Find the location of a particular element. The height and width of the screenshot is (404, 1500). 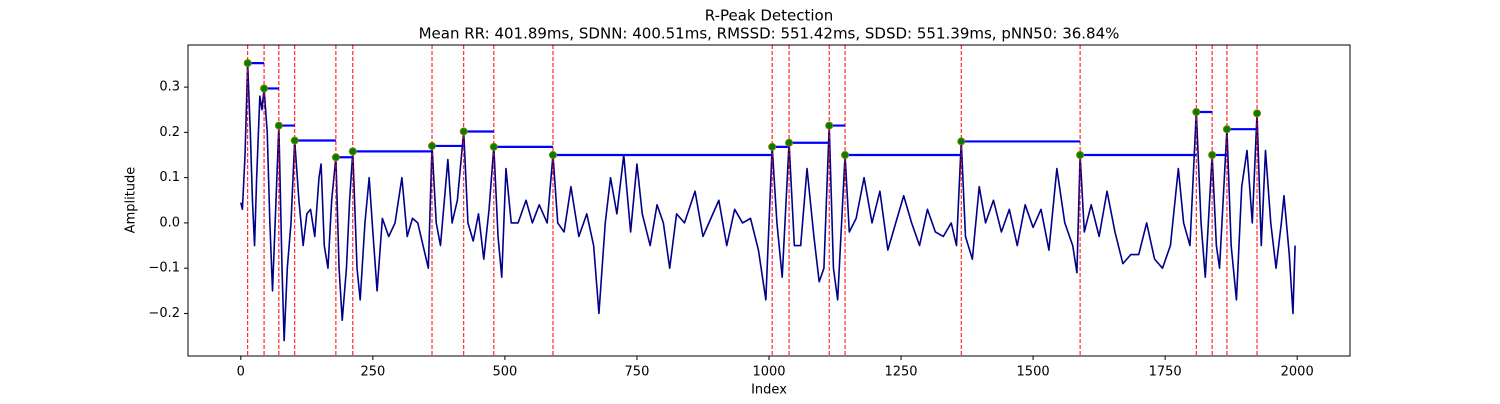

x-tick-label: 500 is located at coordinates (504, 372).